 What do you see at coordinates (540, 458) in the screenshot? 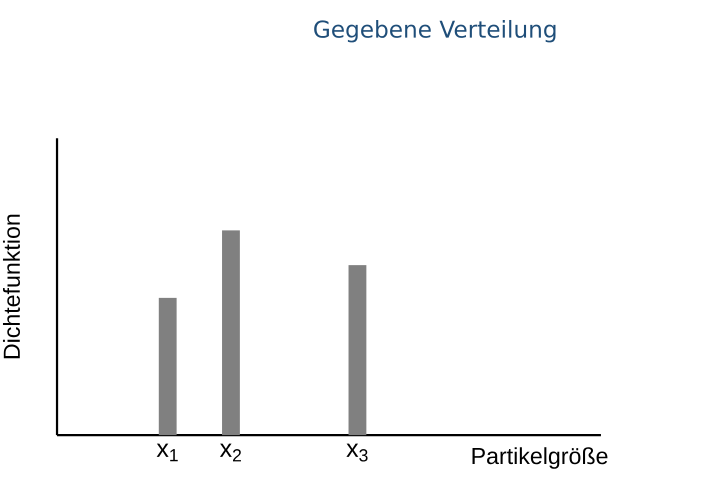
I see `x-axis-title: Partikelgröße` at bounding box center [540, 458].